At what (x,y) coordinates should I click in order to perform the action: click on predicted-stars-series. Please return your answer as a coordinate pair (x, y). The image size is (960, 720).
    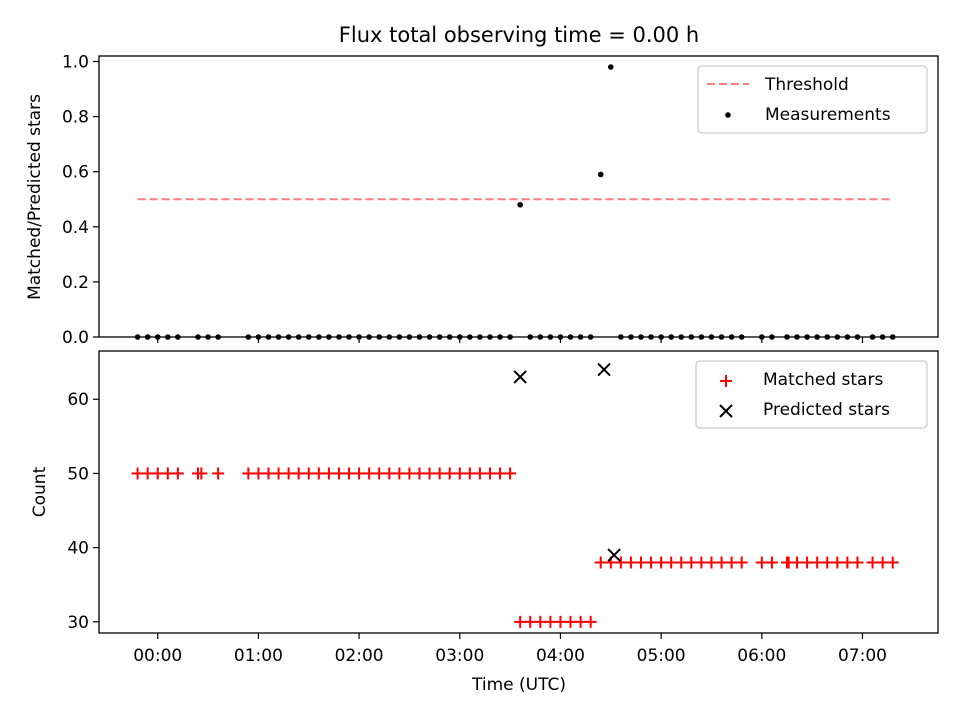
    Looking at the image, I should click on (567, 462).